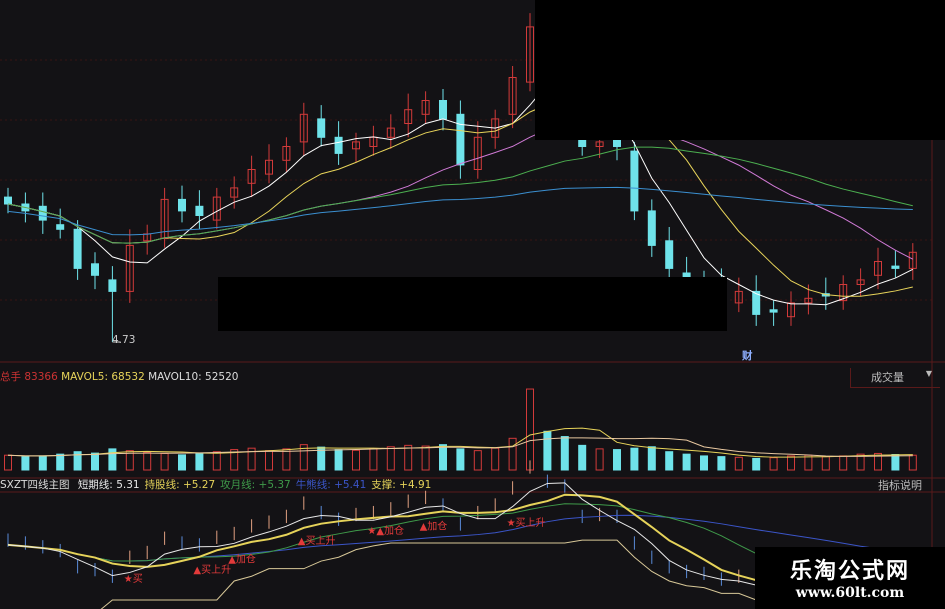 The height and width of the screenshot is (609, 945). I want to click on indicator-name: SXZT四线主图, so click(35, 485).